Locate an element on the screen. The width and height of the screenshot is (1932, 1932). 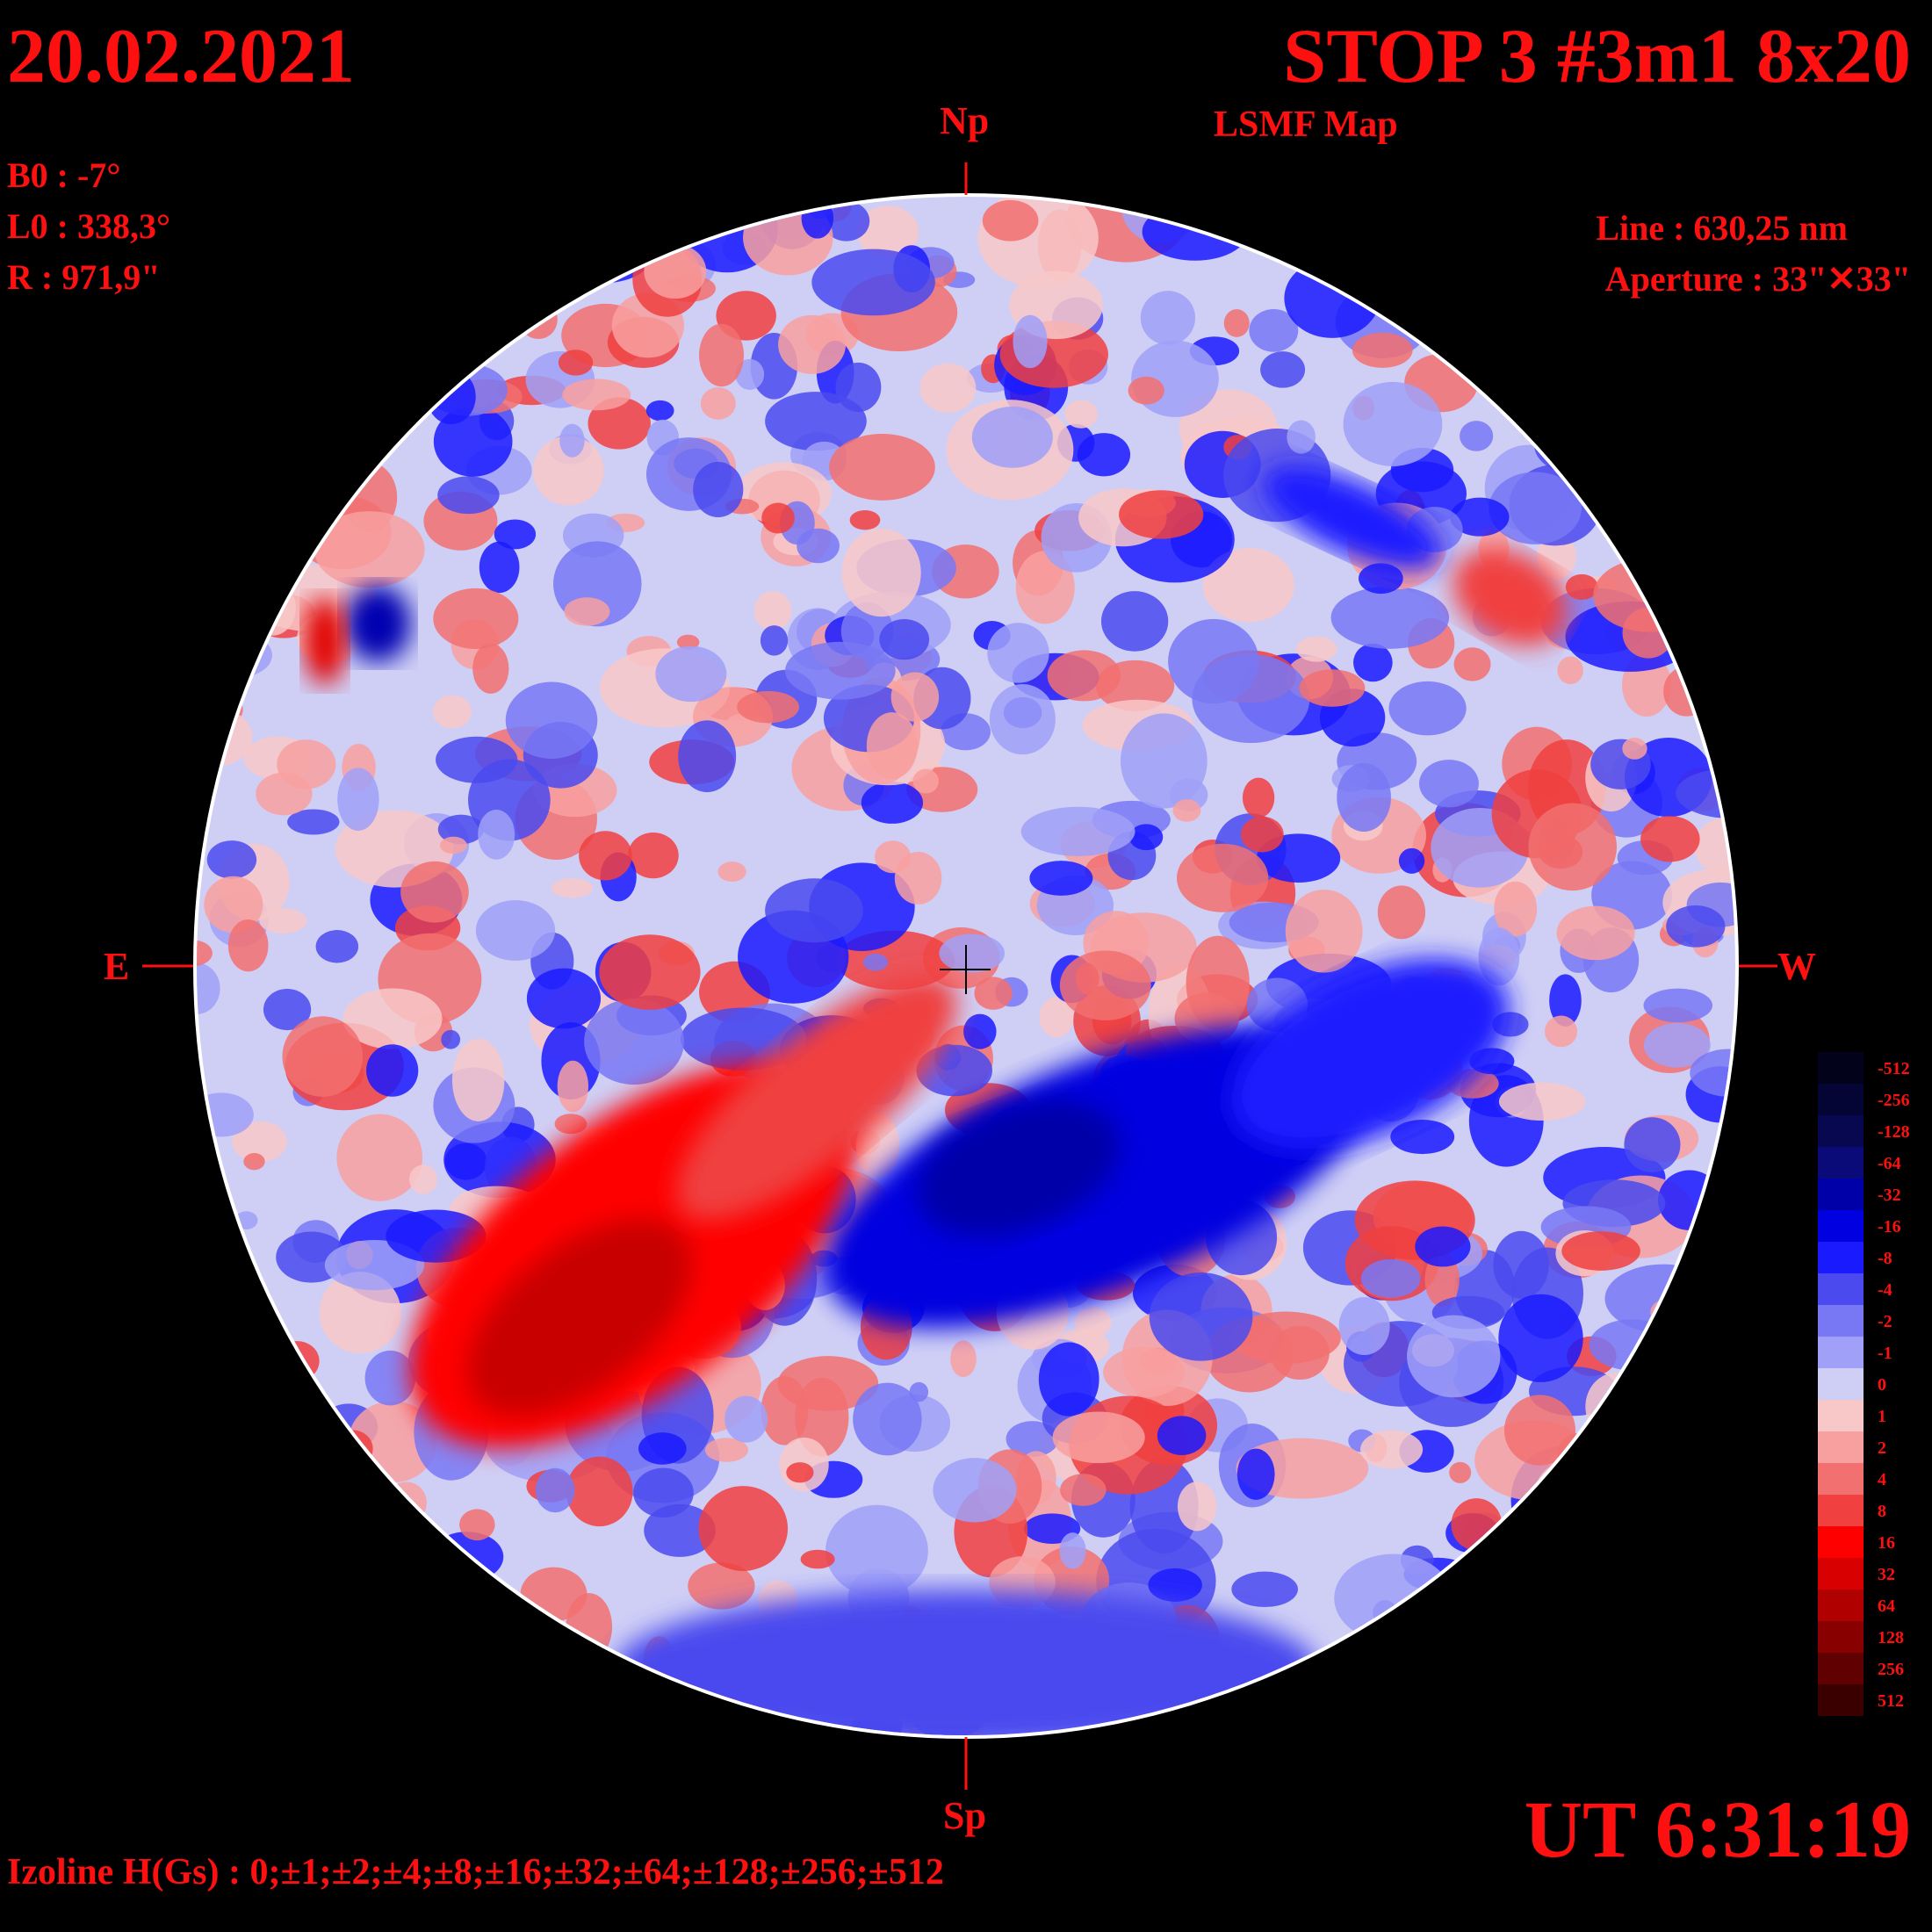
legend-label: 64 is located at coordinates (1886, 1607).